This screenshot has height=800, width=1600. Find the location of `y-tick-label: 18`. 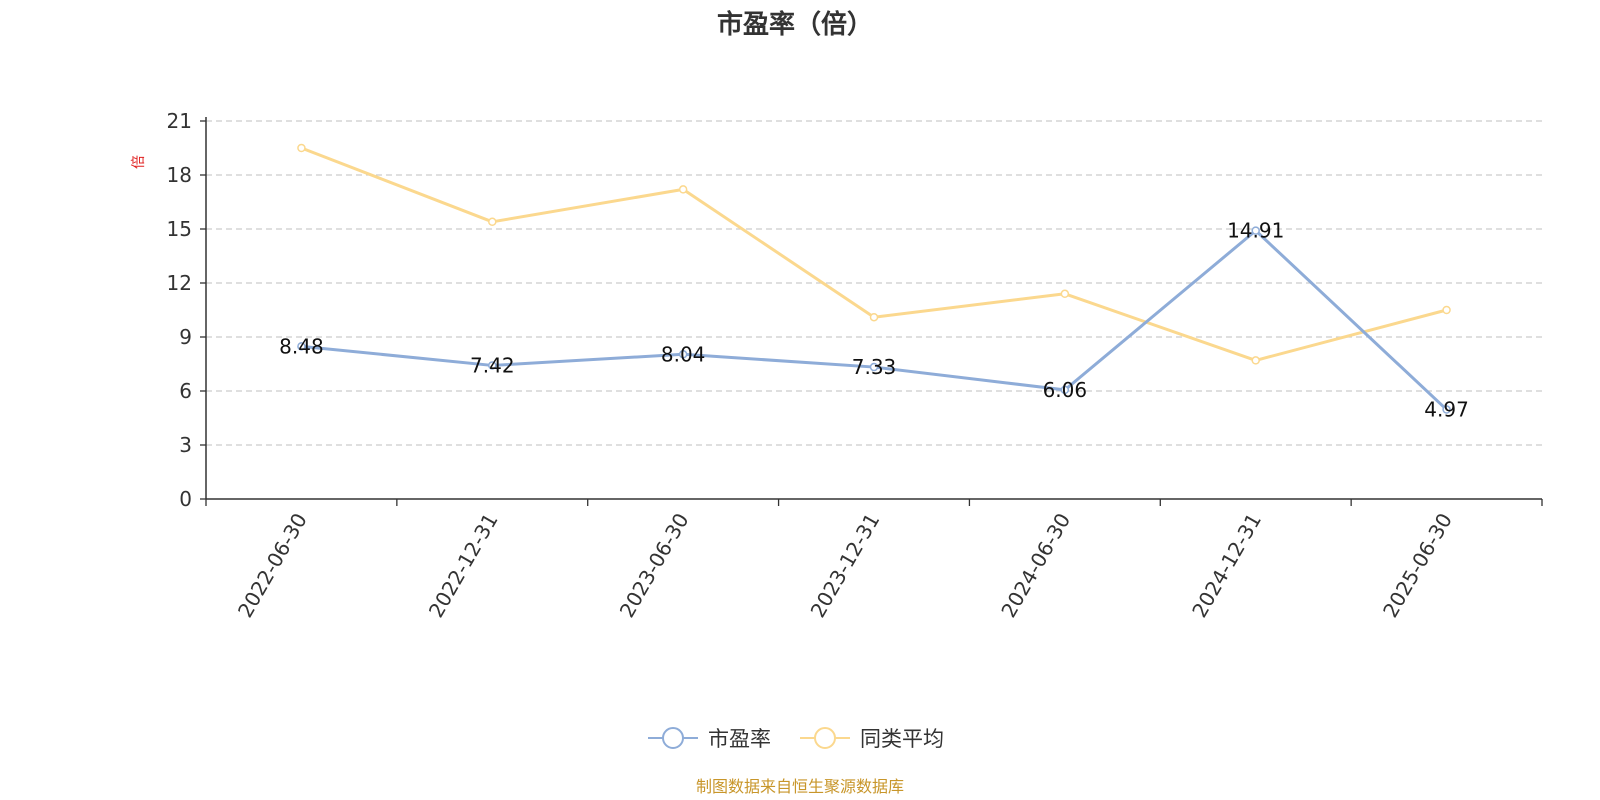

y-tick-label: 18 is located at coordinates (179, 175).